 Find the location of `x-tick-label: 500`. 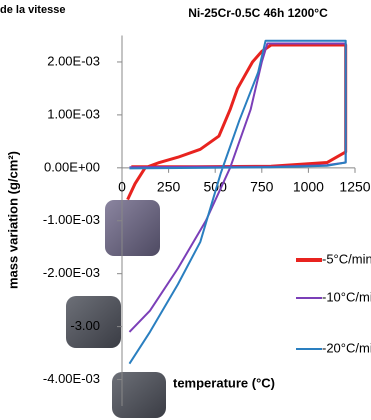

x-tick-label: 500 is located at coordinates (216, 187).